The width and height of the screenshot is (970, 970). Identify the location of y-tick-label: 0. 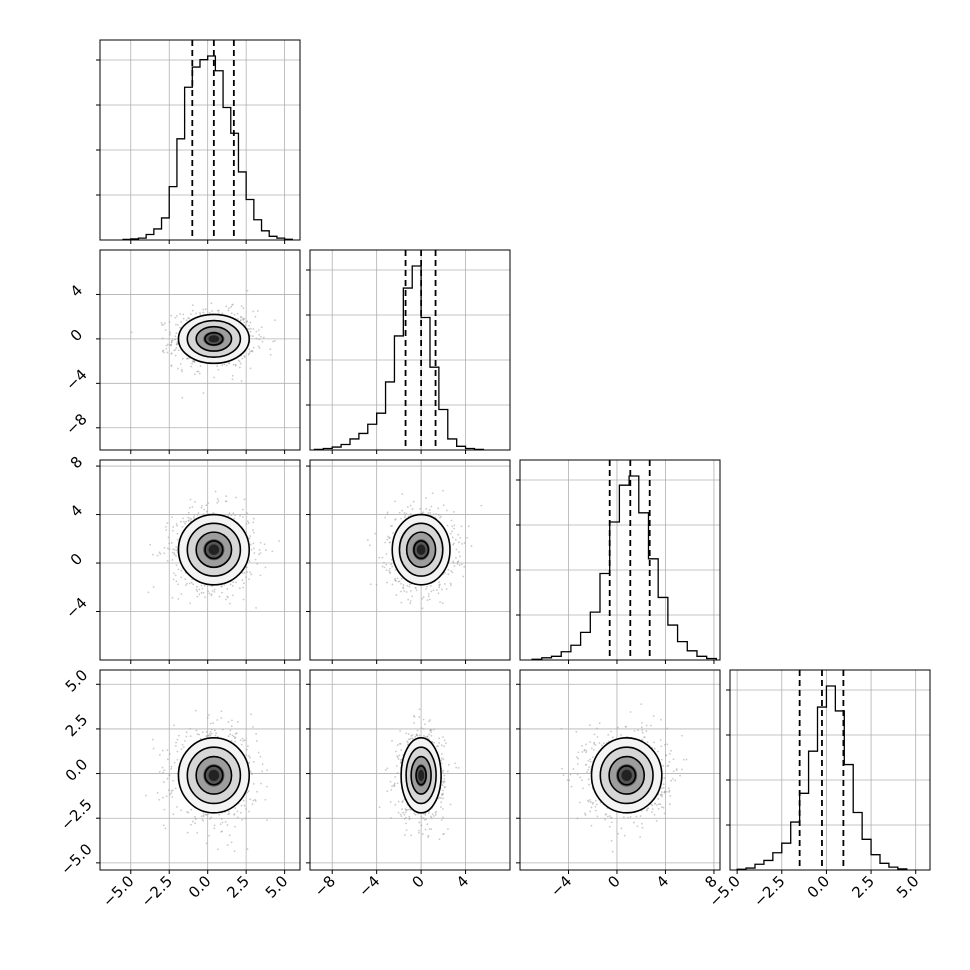
(76, 559).